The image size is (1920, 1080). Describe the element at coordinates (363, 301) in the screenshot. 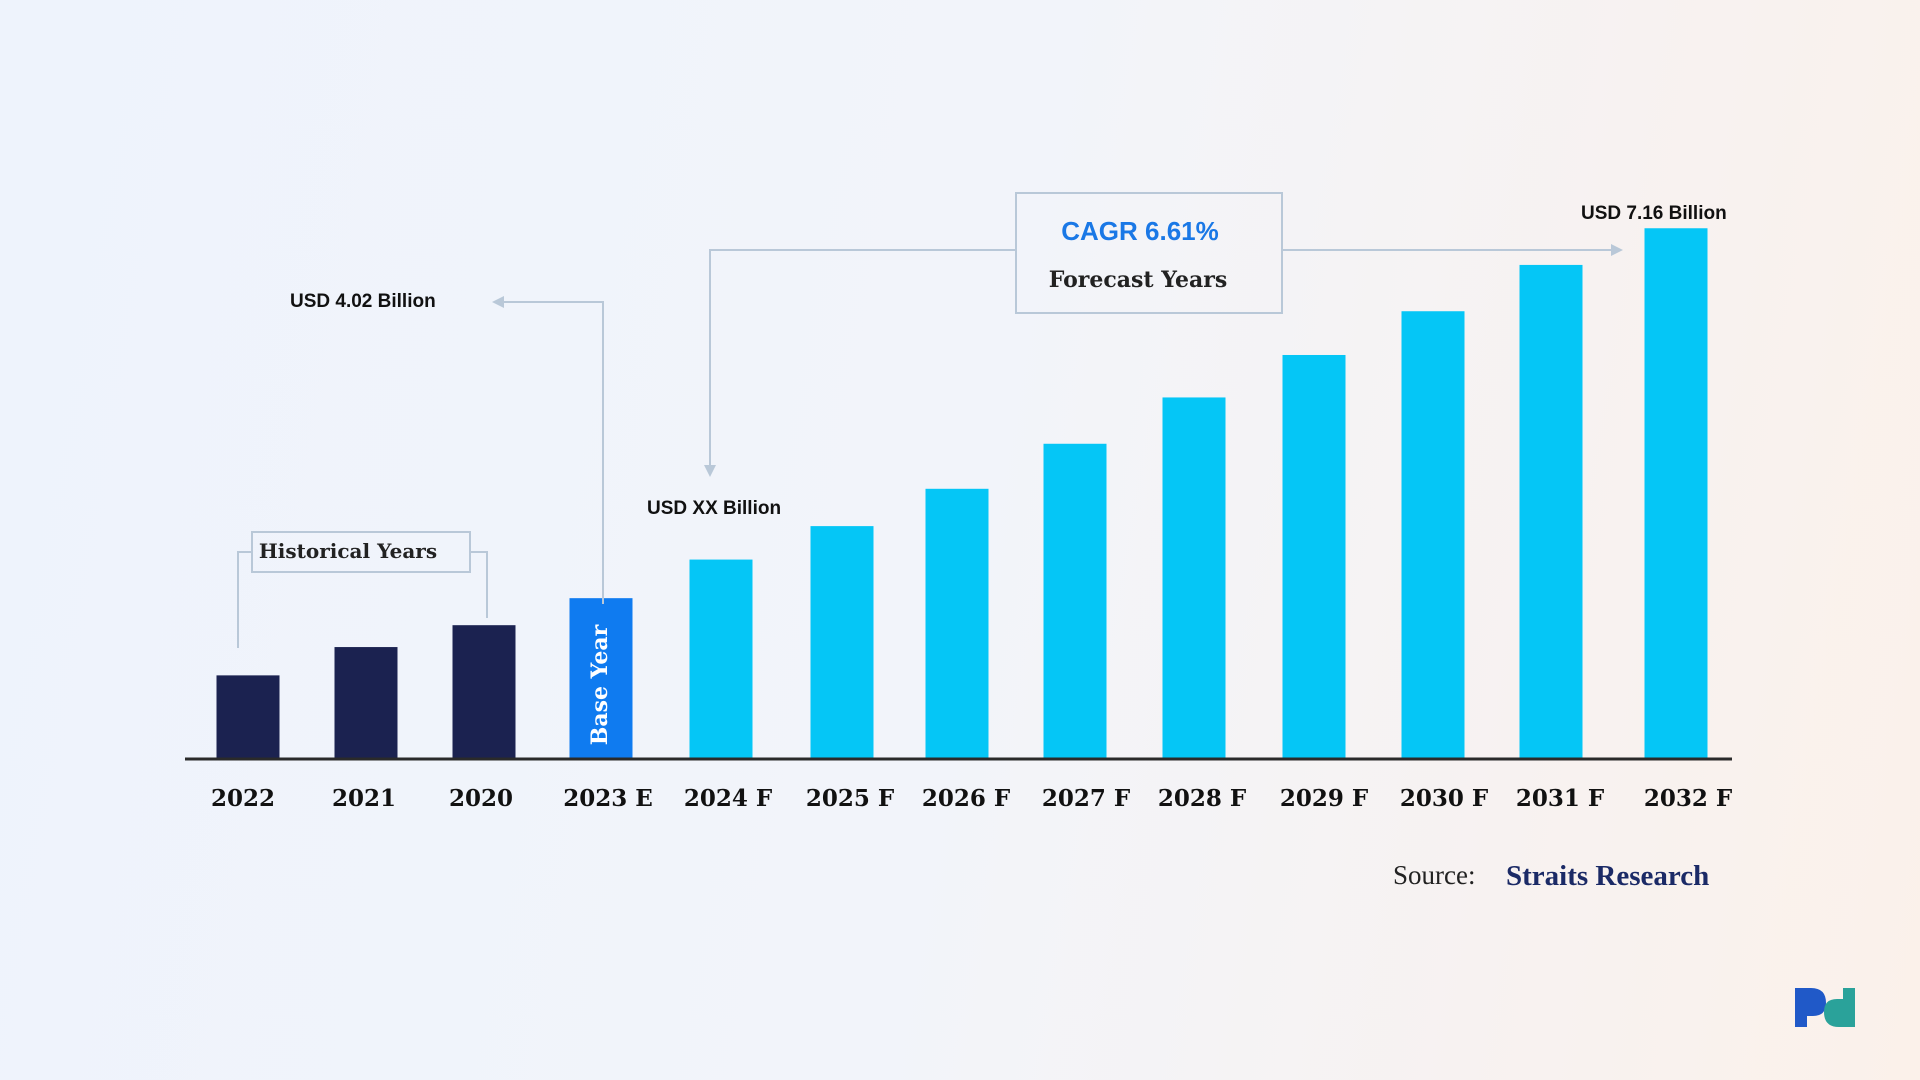

I see `base-value-label: USD 4.02 Billion` at that location.